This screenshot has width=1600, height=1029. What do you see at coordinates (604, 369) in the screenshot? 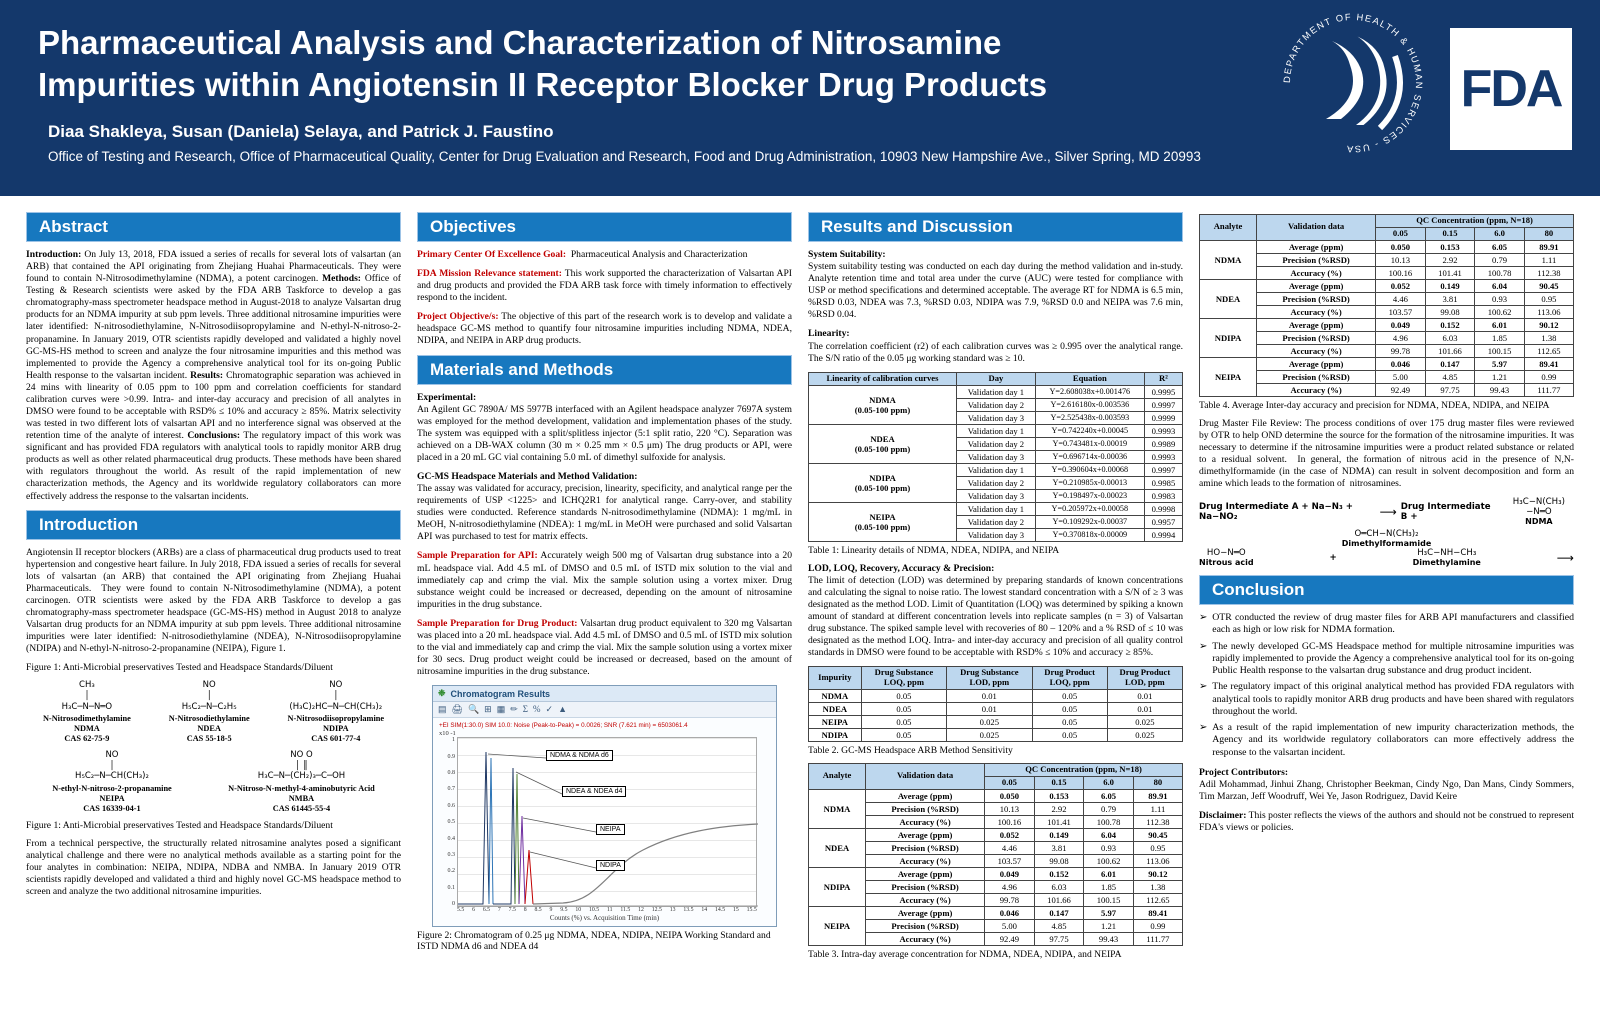
I see `section-header-materials: Materials and Methods` at bounding box center [604, 369].